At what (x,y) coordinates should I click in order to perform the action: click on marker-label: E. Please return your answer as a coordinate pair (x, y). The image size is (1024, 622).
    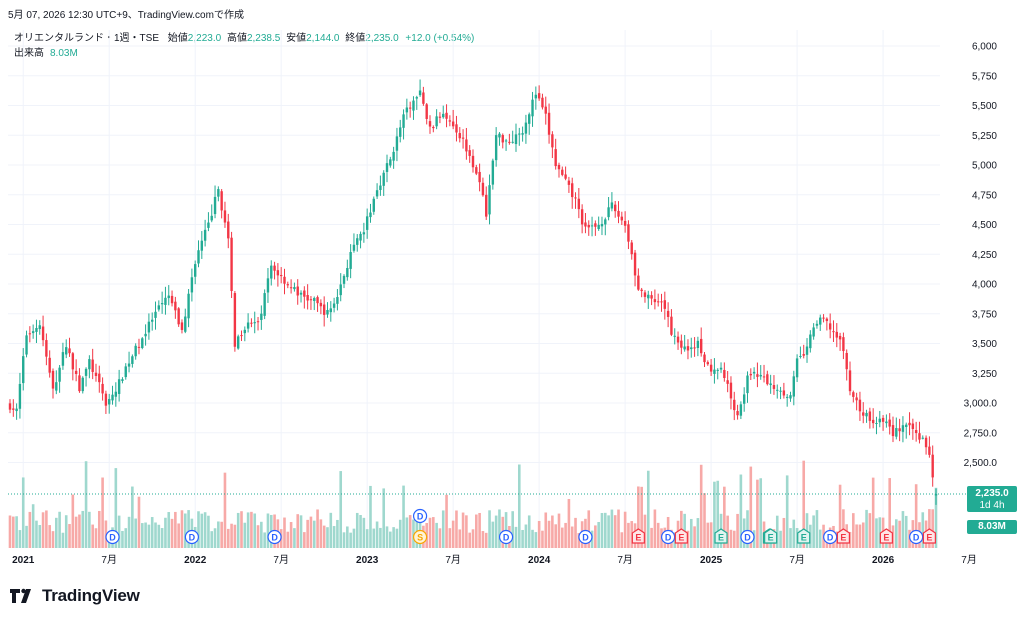
    Looking at the image, I should click on (804, 538).